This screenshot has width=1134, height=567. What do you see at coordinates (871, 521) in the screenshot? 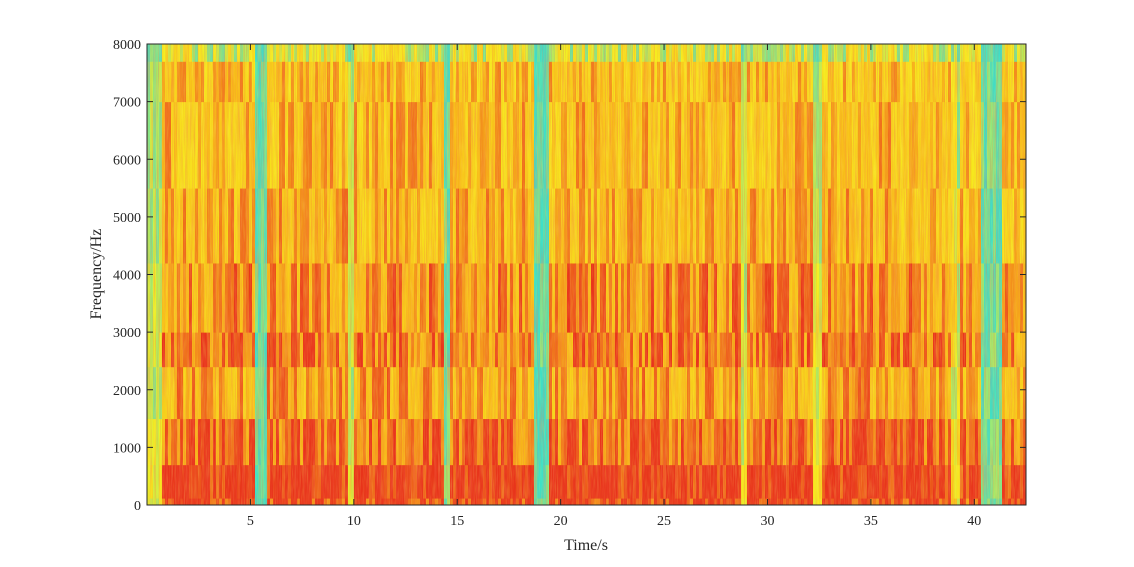
I see `x-tick-label: 35` at bounding box center [871, 521].